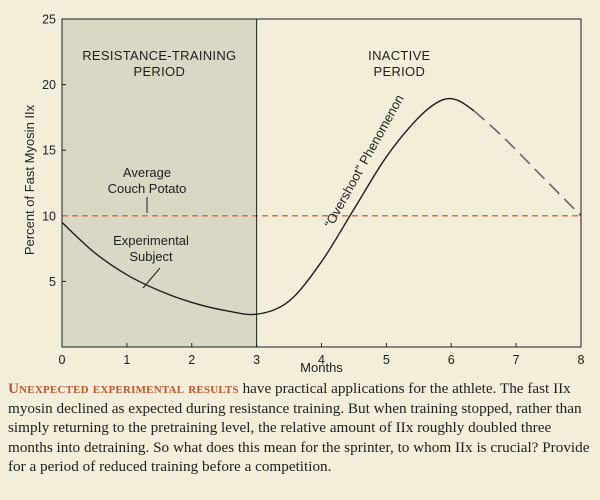 The image size is (600, 500). What do you see at coordinates (49, 216) in the screenshot?
I see `y-tick-label: 10` at bounding box center [49, 216].